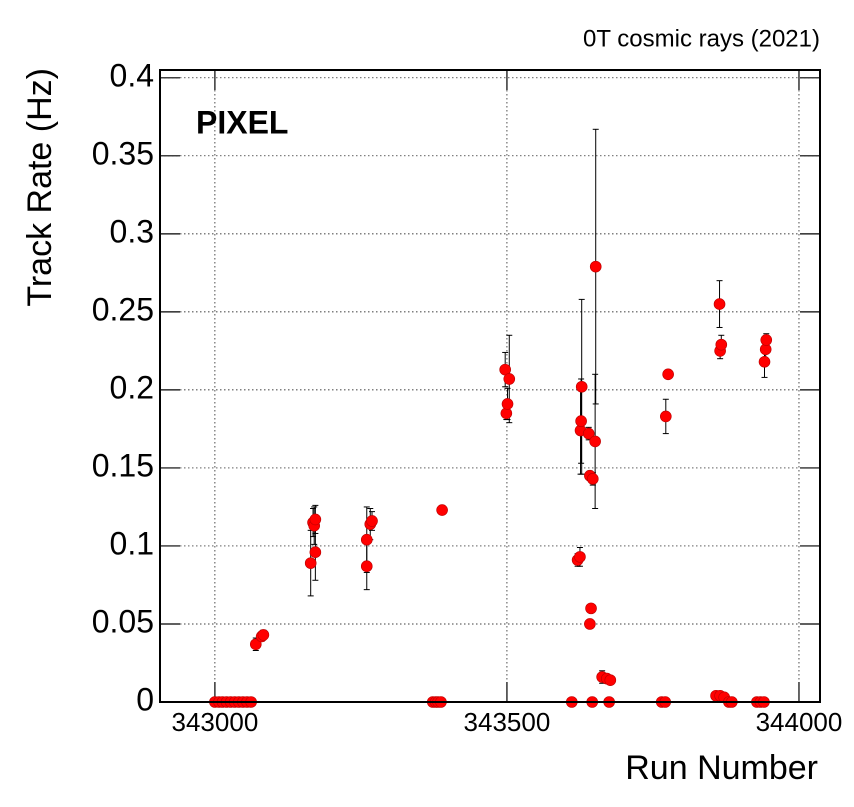 Image resolution: width=854 pixels, height=807 pixels. What do you see at coordinates (215, 722) in the screenshot?
I see `x-tick-label: 343000` at bounding box center [215, 722].